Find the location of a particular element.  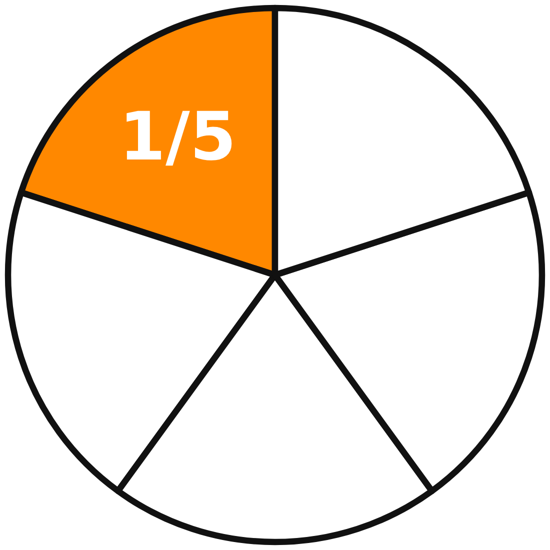

data-label: 1/5 is located at coordinates (179, 138).